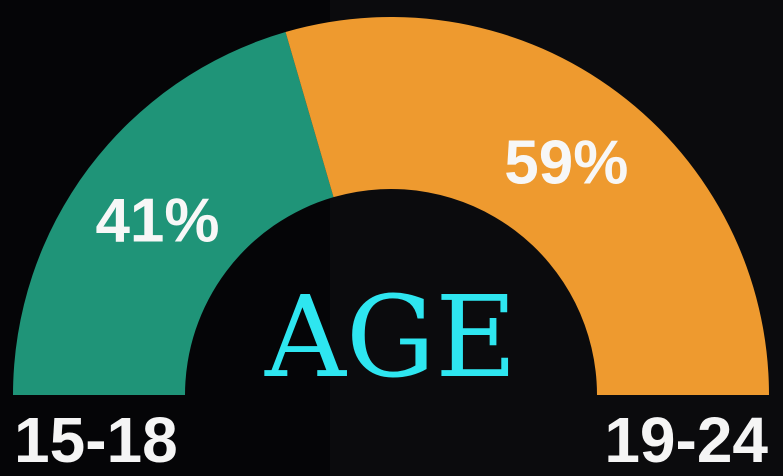 The height and width of the screenshot is (476, 783). Describe the element at coordinates (390, 338) in the screenshot. I see `chart-center-title: AGE` at that location.